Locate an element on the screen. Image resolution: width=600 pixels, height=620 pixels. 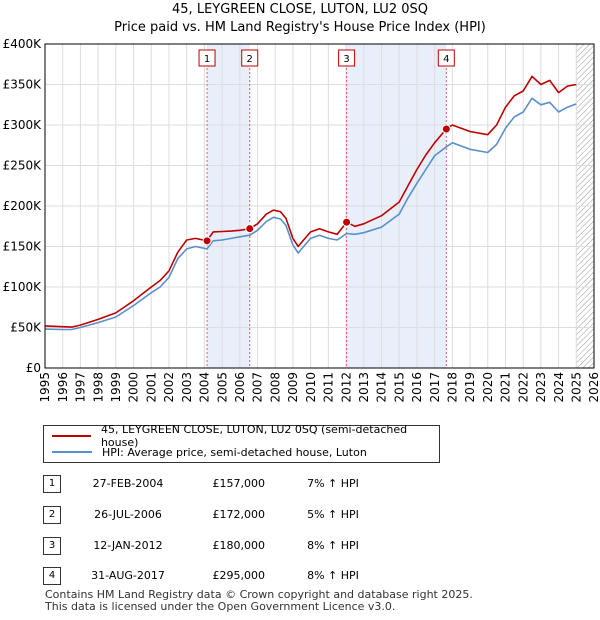
y-tick-label: £0 is located at coordinates (33, 368).